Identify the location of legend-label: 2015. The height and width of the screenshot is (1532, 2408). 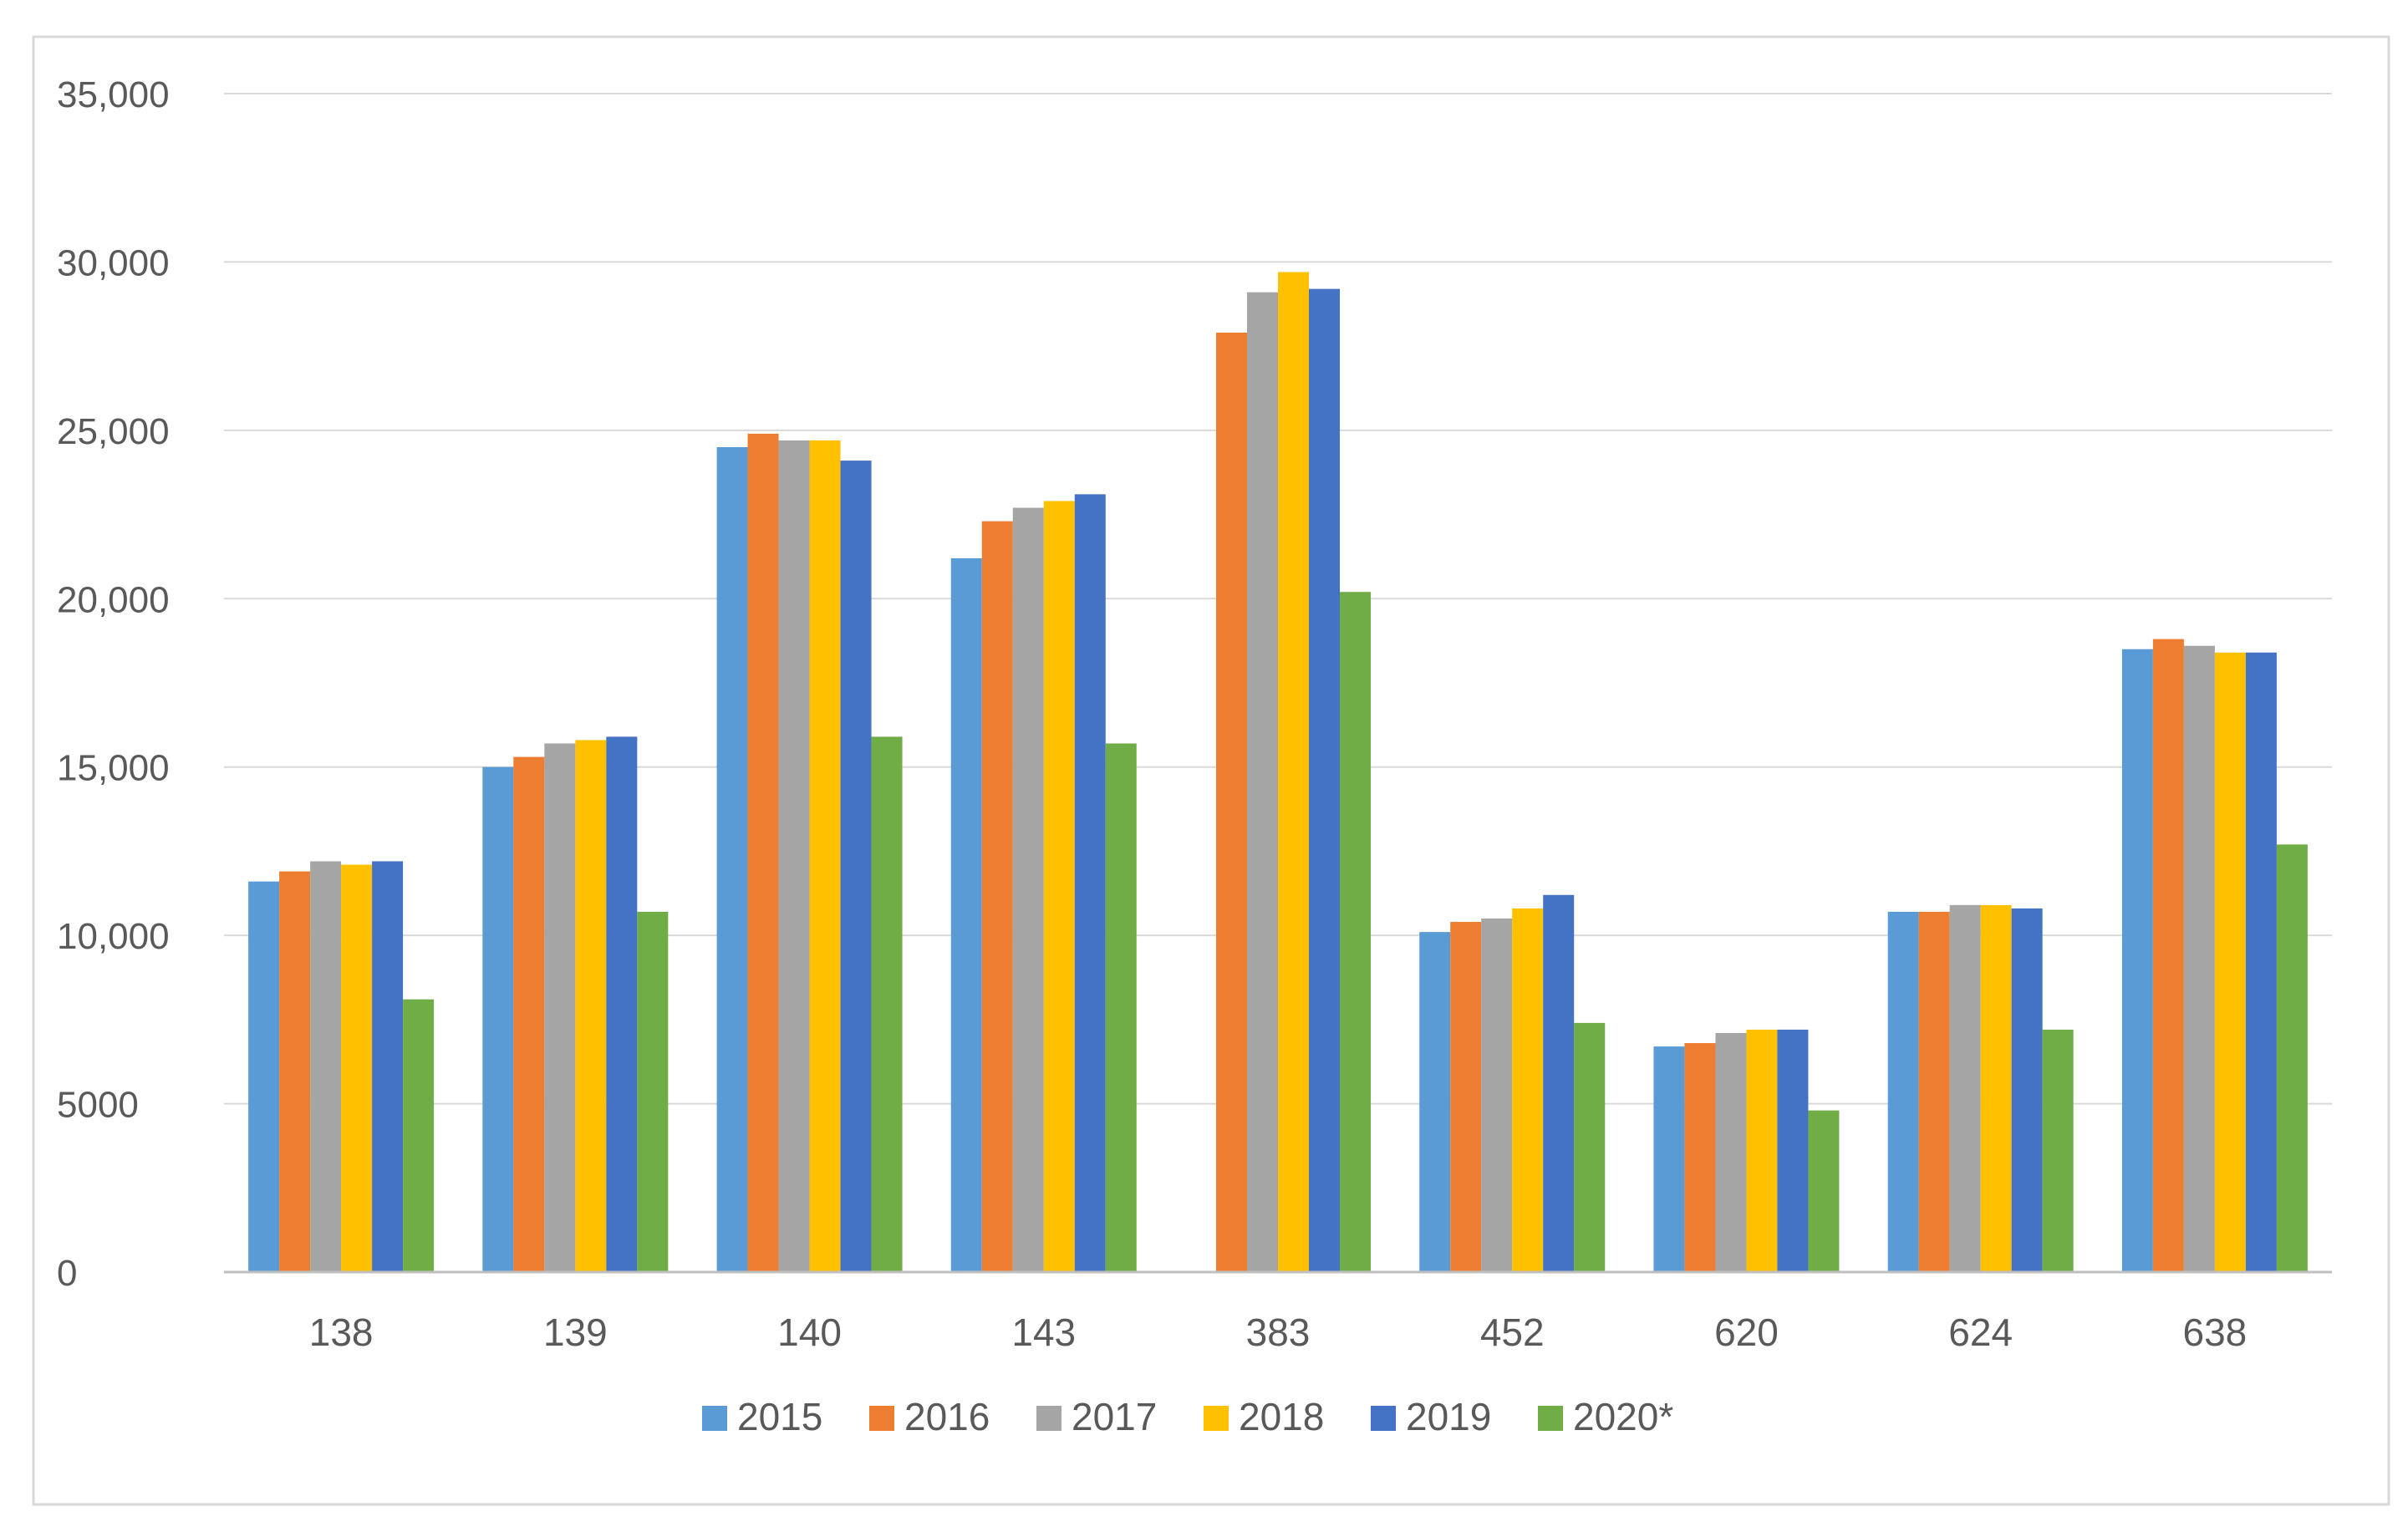
(779, 1416).